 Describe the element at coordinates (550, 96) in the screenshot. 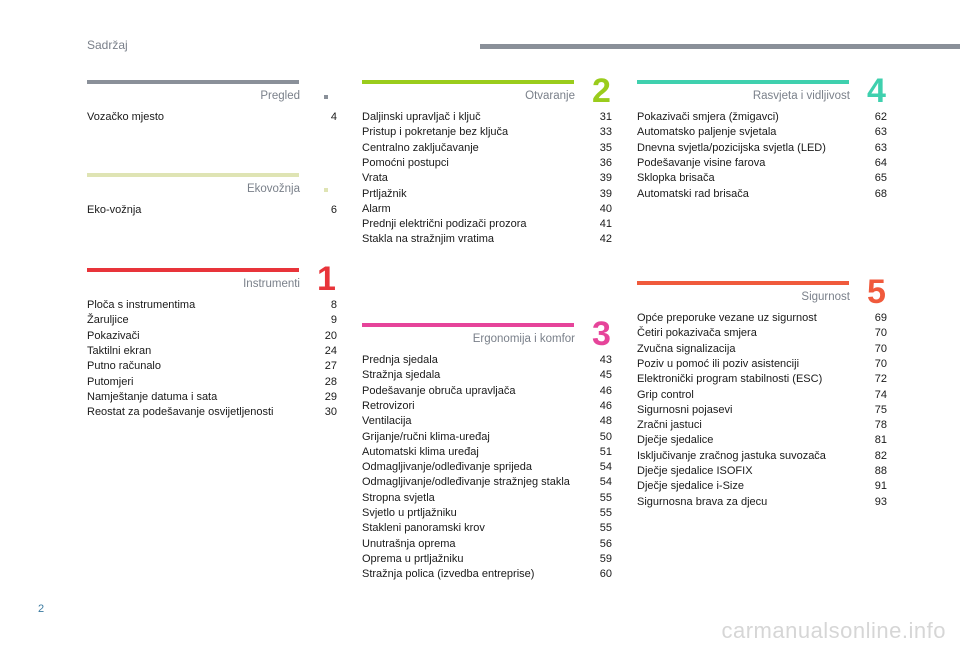

I see `section-title: Otvaranje` at that location.